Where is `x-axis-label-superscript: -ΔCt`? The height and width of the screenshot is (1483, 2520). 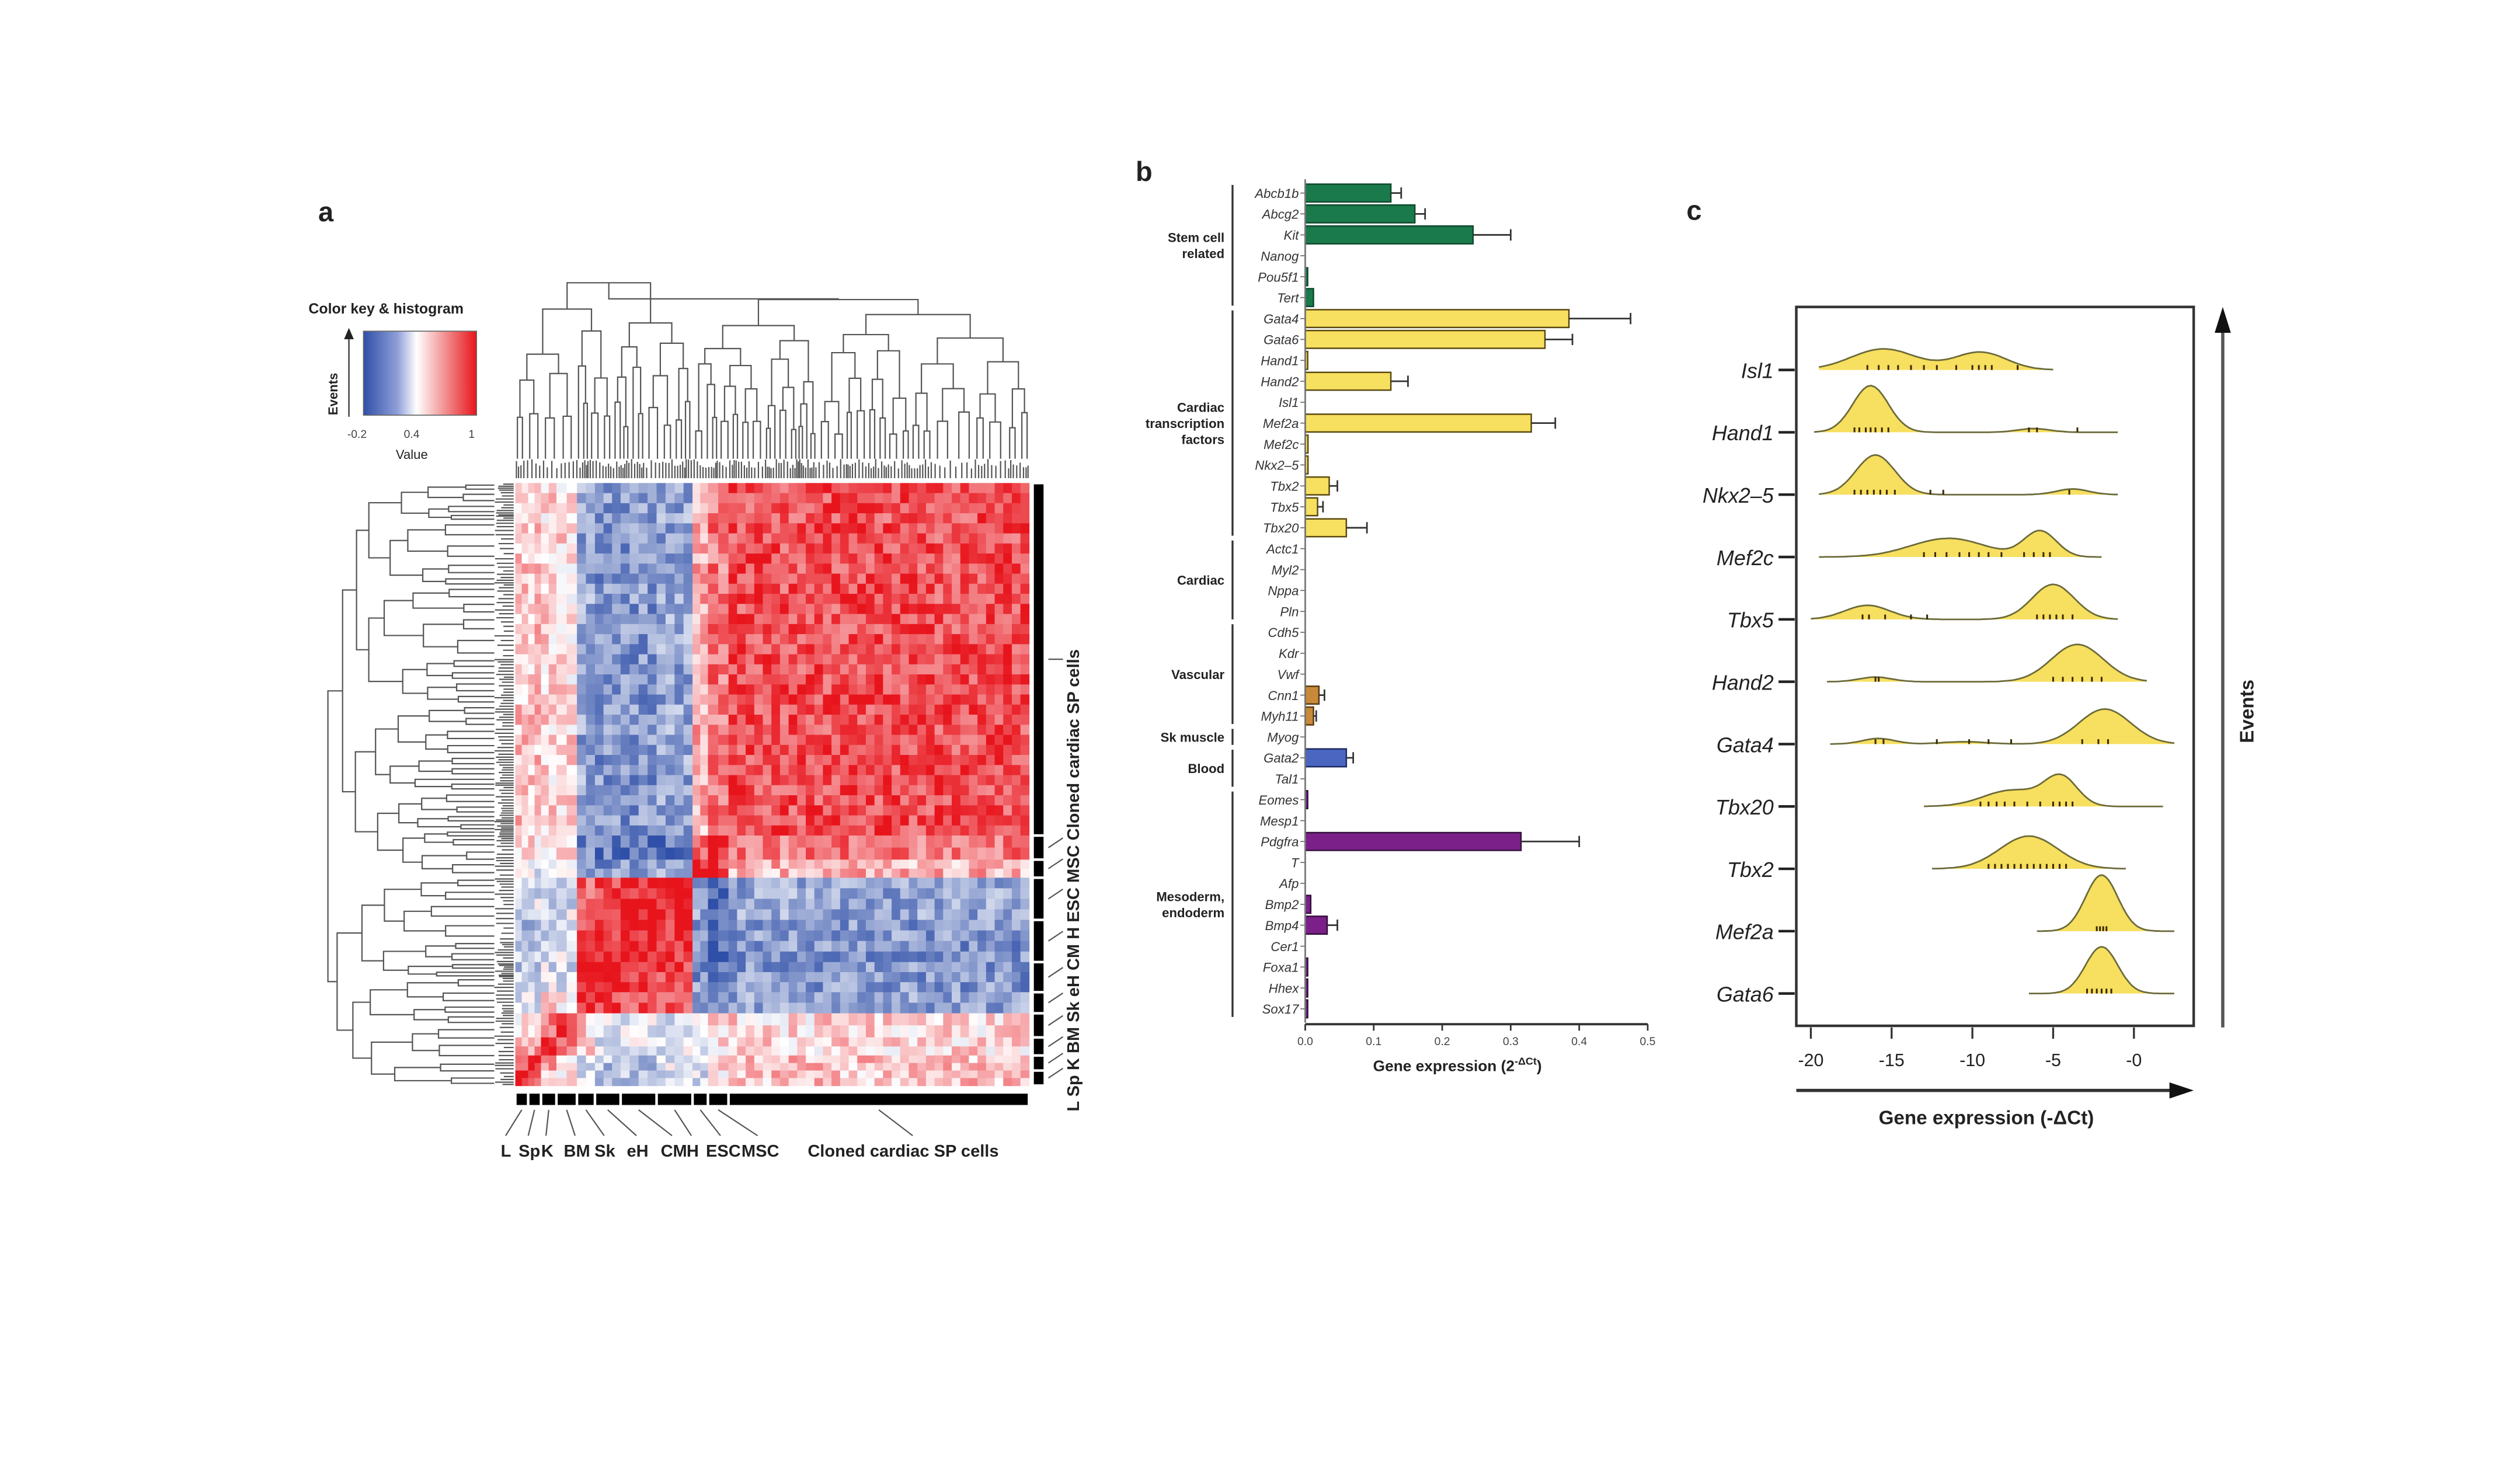 x-axis-label-superscript: -ΔCt is located at coordinates (1526, 1061).